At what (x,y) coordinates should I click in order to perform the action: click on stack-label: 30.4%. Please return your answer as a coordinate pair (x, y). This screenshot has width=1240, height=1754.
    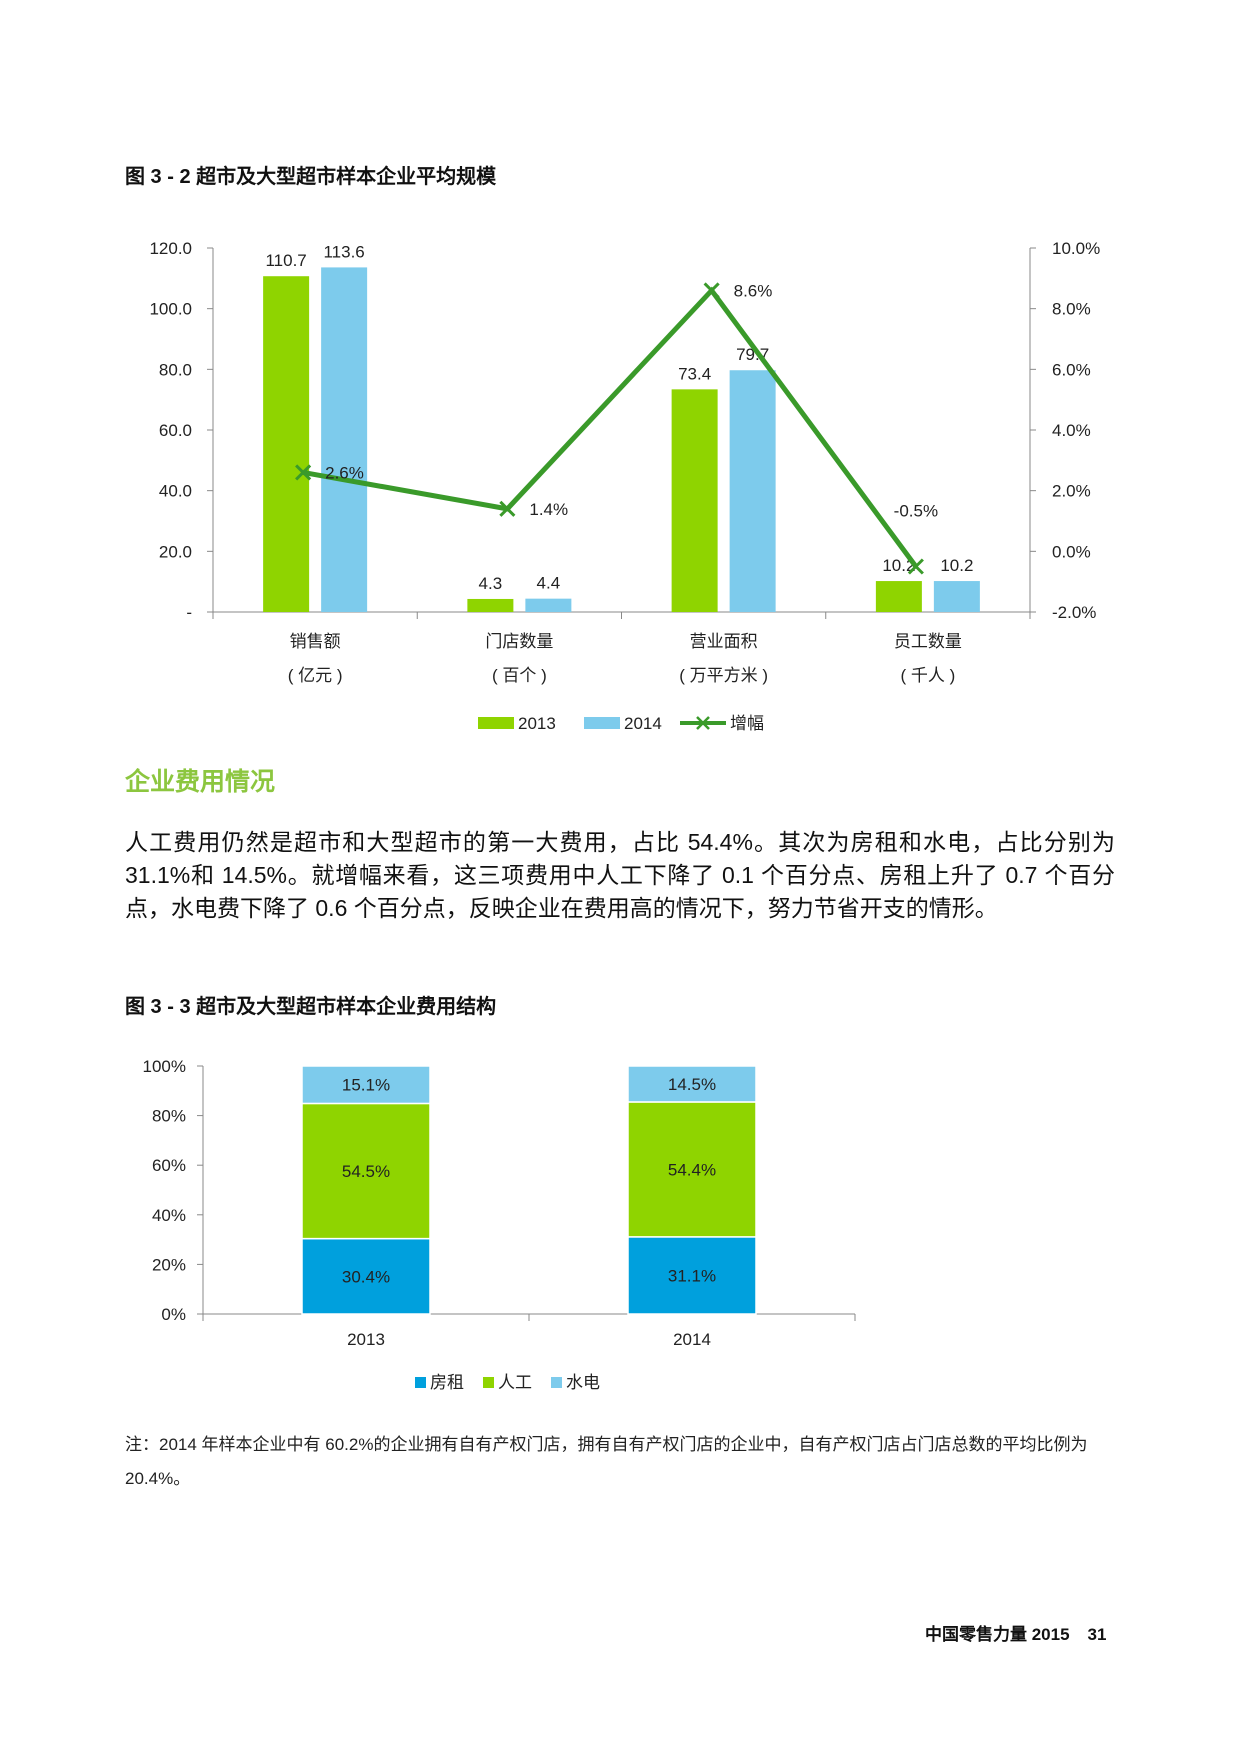
    Looking at the image, I should click on (366, 1276).